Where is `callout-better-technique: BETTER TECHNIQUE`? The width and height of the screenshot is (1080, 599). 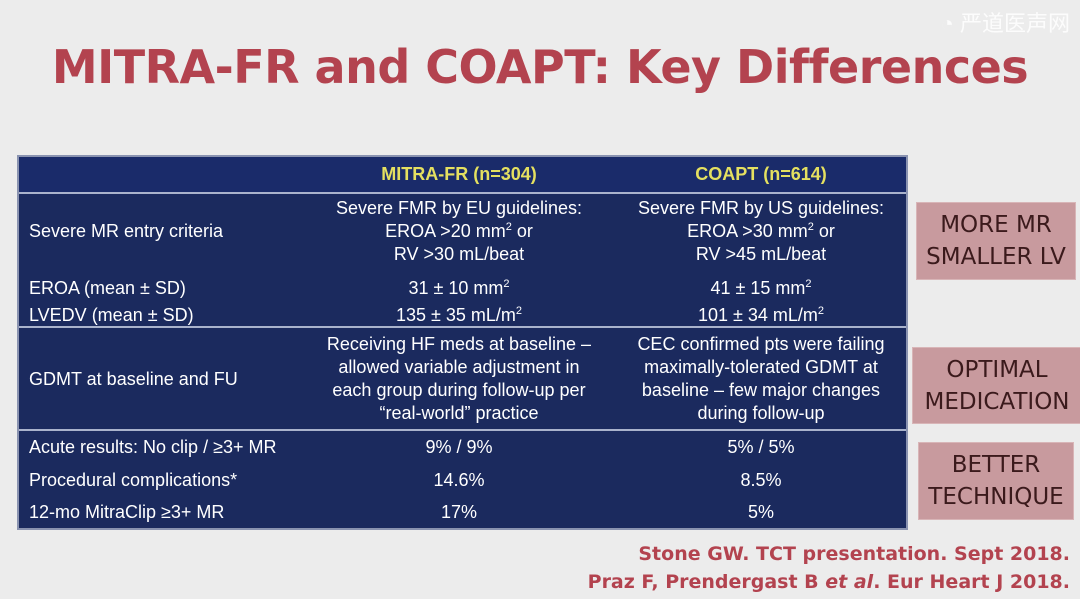
callout-better-technique: BETTER TECHNIQUE is located at coordinates (996, 481).